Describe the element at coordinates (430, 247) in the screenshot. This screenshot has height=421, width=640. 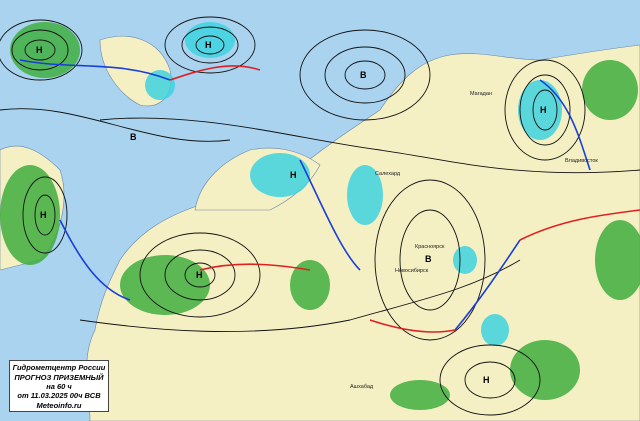
I see `city-label: Красноярск` at that location.